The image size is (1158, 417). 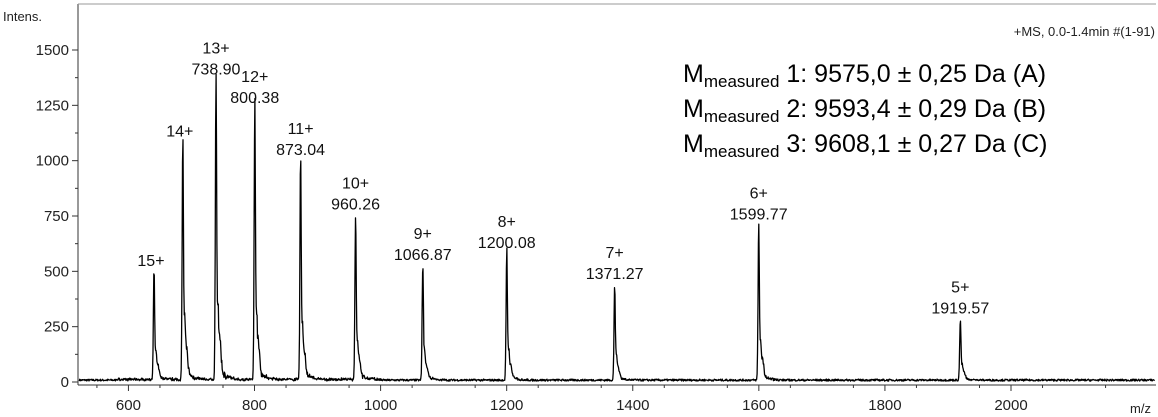 I want to click on peak-label: 14+, so click(x=179, y=131).